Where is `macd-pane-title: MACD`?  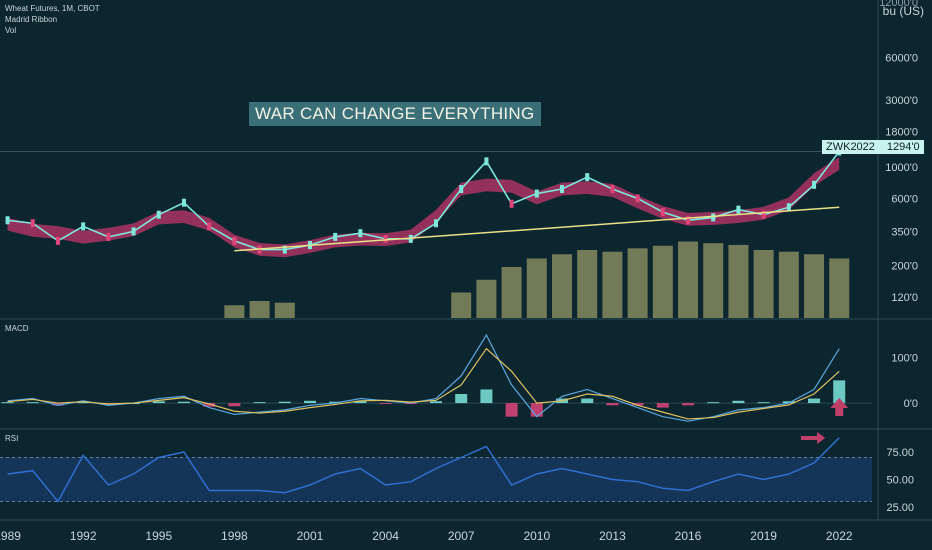
macd-pane-title: MACD is located at coordinates (17, 328).